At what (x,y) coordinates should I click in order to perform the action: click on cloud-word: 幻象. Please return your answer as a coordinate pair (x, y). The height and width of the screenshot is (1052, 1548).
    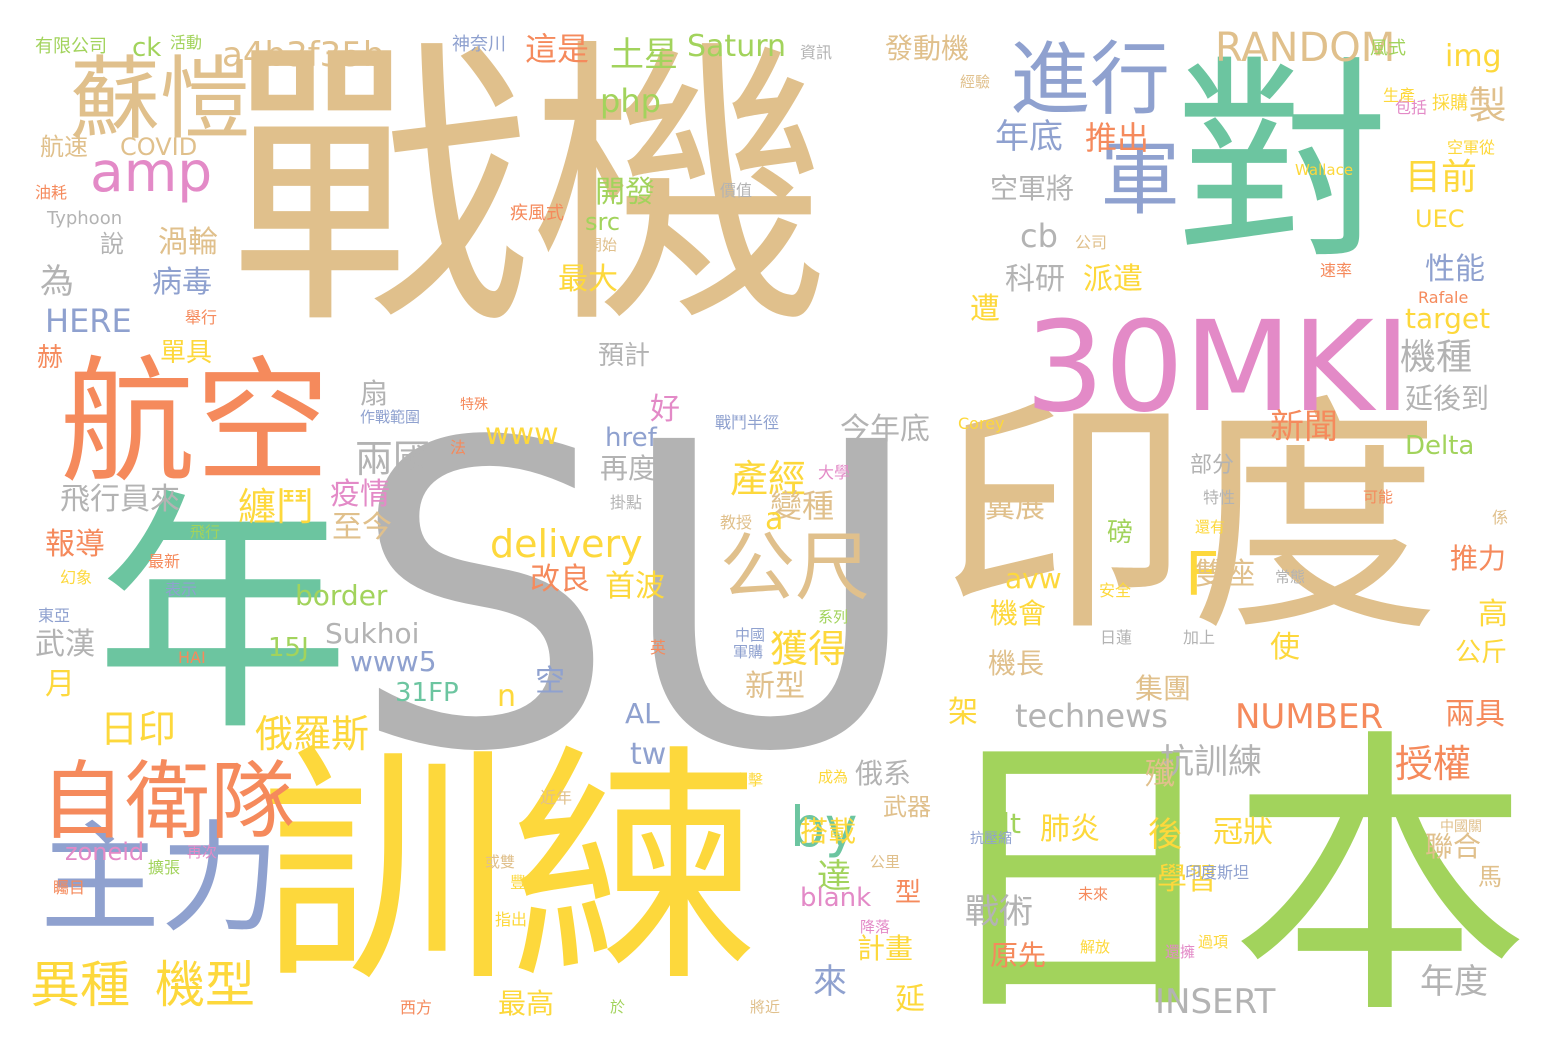
    Looking at the image, I should click on (76, 577).